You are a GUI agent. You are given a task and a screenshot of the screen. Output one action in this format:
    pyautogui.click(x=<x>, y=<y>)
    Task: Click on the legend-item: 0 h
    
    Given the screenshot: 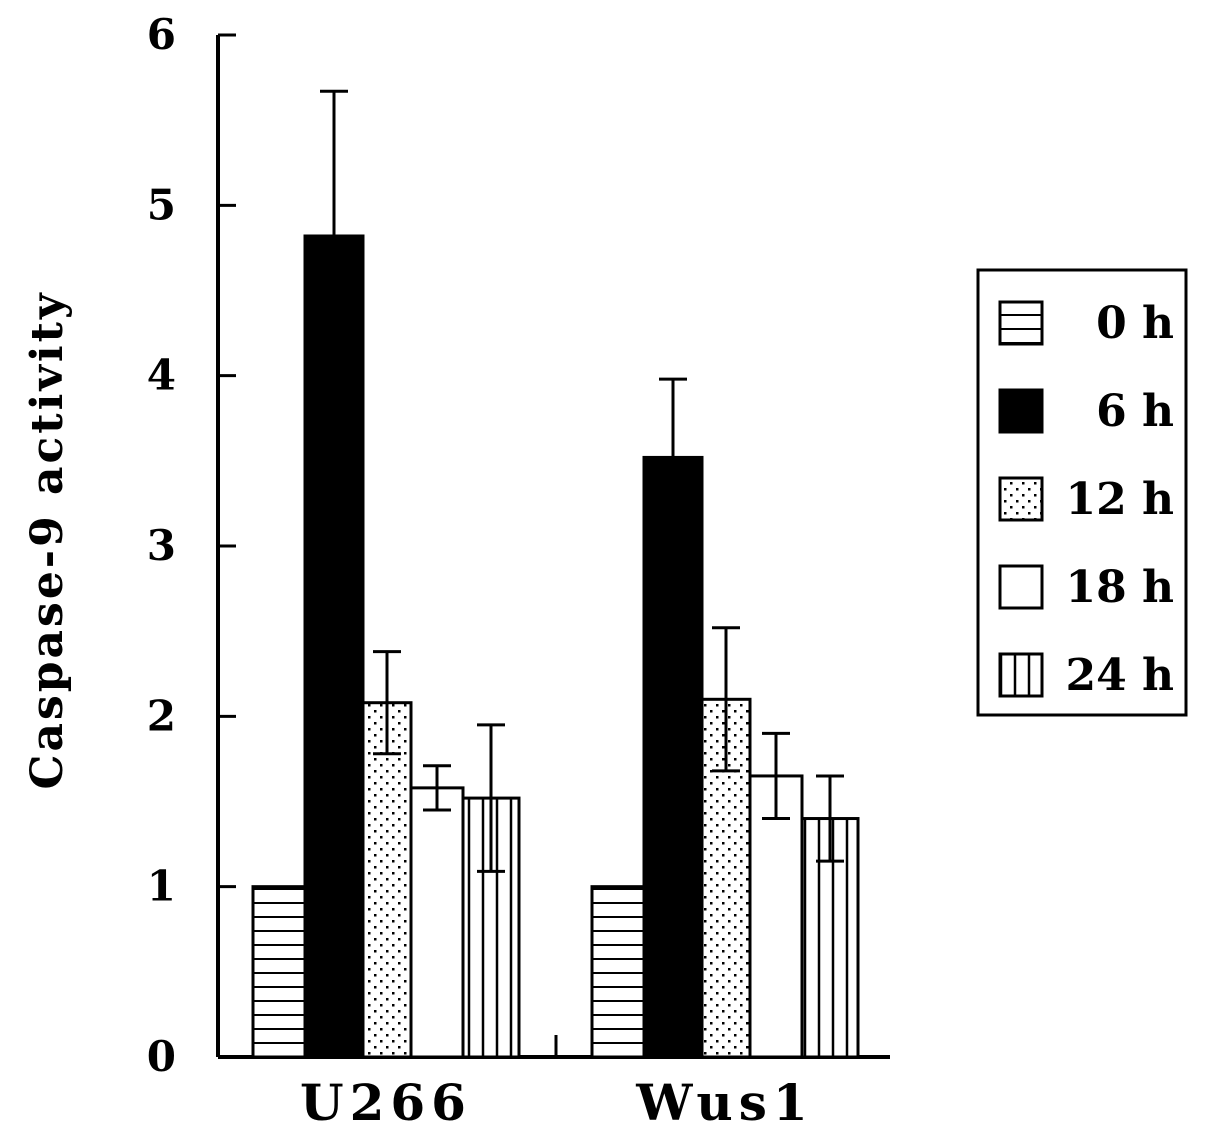 What is the action you would take?
    pyautogui.click(x=1086, y=323)
    